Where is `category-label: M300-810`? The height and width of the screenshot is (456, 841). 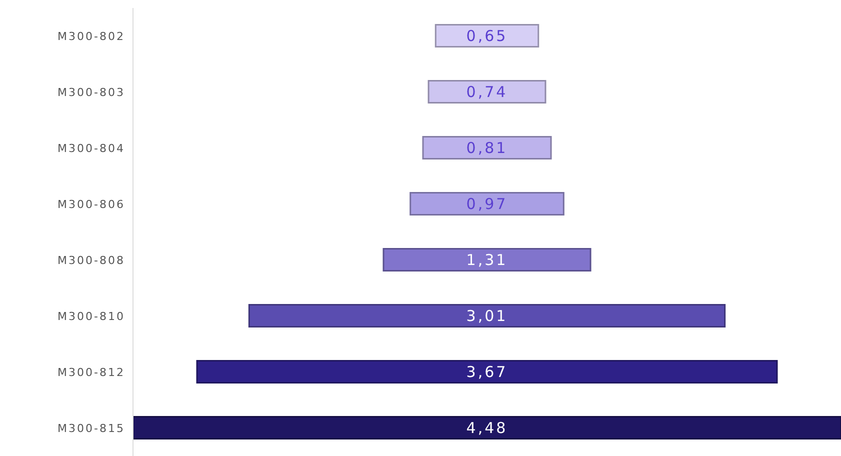
category-label: M300-810 is located at coordinates (91, 316).